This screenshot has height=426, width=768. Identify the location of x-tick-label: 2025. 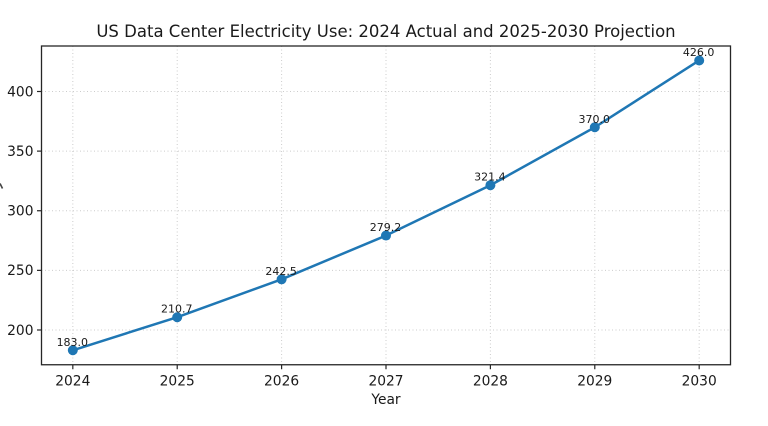
(177, 381).